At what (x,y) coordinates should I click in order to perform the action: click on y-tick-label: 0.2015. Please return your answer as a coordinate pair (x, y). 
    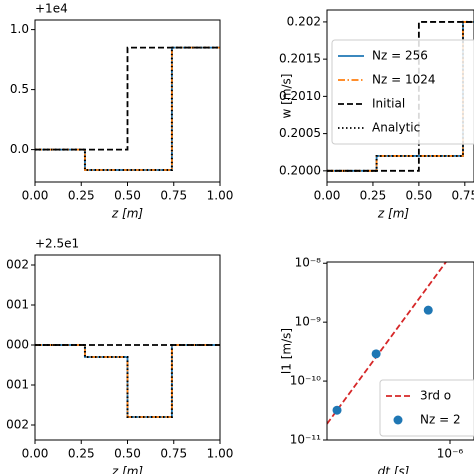
    Looking at the image, I should click on (300, 59).